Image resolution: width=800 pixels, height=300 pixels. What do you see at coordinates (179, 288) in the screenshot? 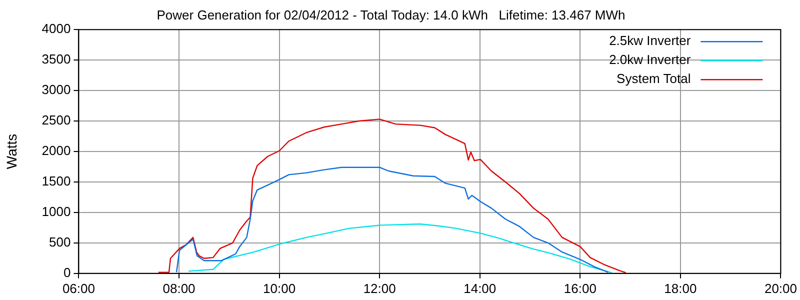
I see `x-tick-label: 08:00` at bounding box center [179, 288].